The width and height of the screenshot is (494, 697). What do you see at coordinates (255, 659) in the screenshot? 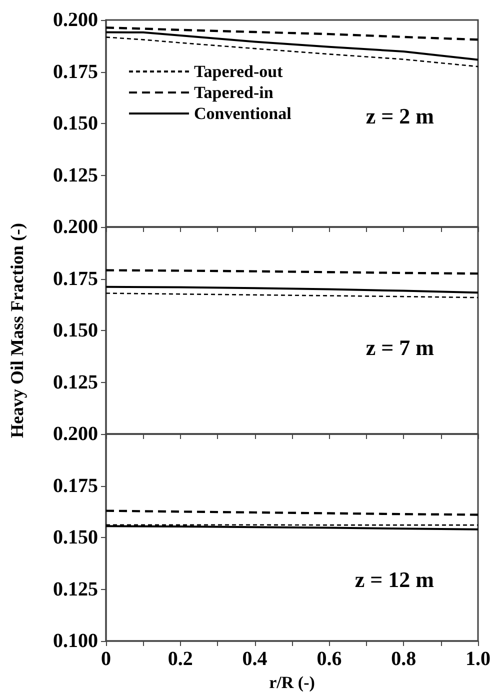
I see `x-tick-label: 0.4` at bounding box center [255, 659].